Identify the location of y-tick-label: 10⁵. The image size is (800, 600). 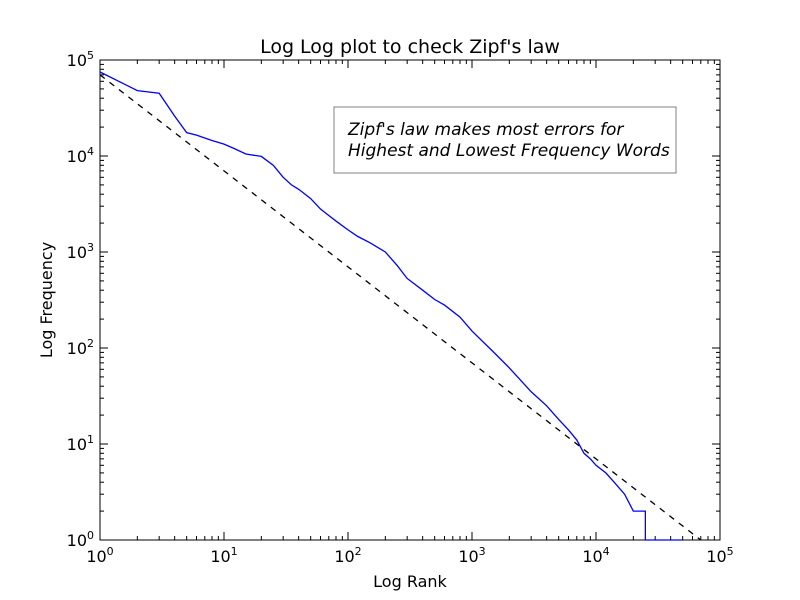
(80, 59).